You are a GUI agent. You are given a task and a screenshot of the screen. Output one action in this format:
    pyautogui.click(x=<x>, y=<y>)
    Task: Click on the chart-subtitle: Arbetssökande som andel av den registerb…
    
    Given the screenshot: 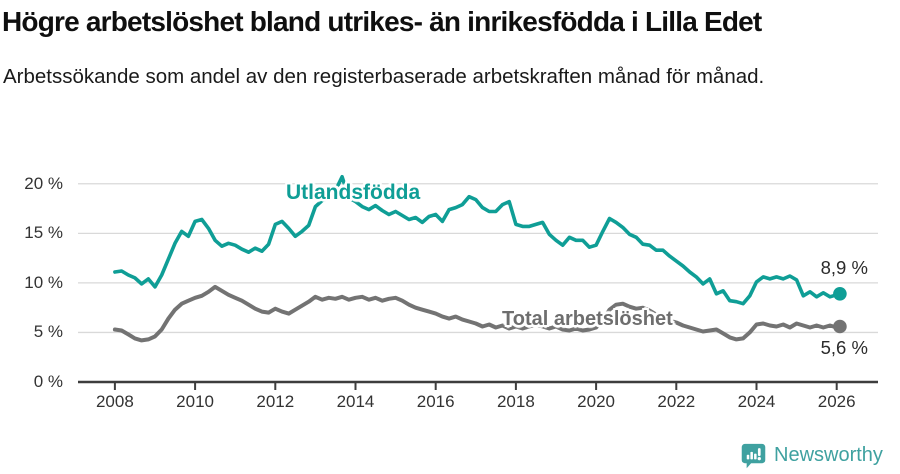 What is the action you would take?
    pyautogui.click(x=384, y=76)
    